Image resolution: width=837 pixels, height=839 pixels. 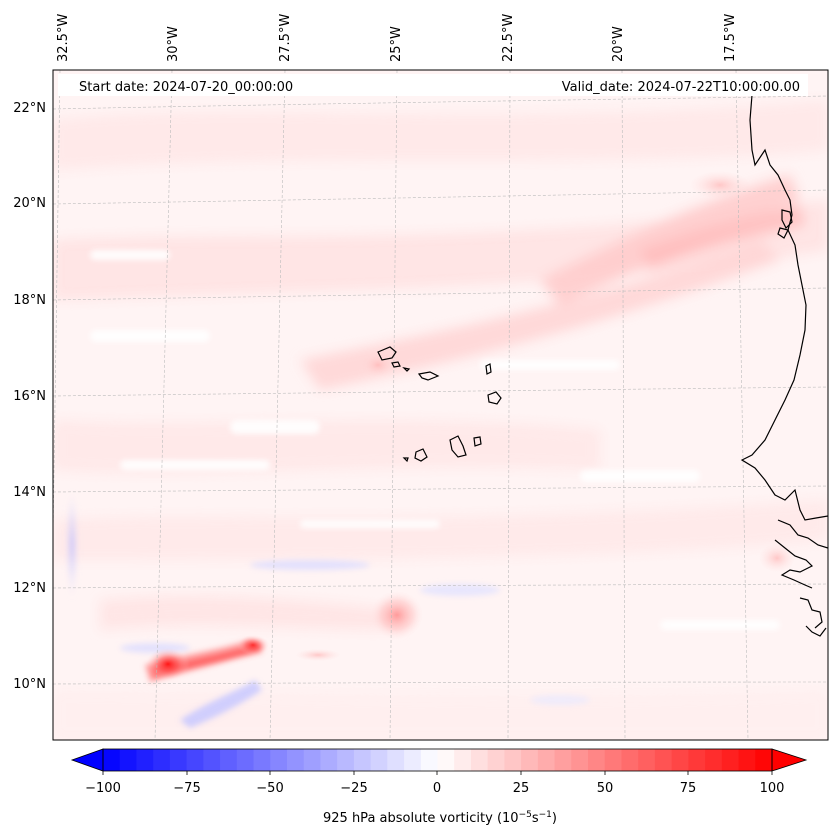 What do you see at coordinates (285, 38) in the screenshot?
I see `lon-label: 27.5°W` at bounding box center [285, 38].